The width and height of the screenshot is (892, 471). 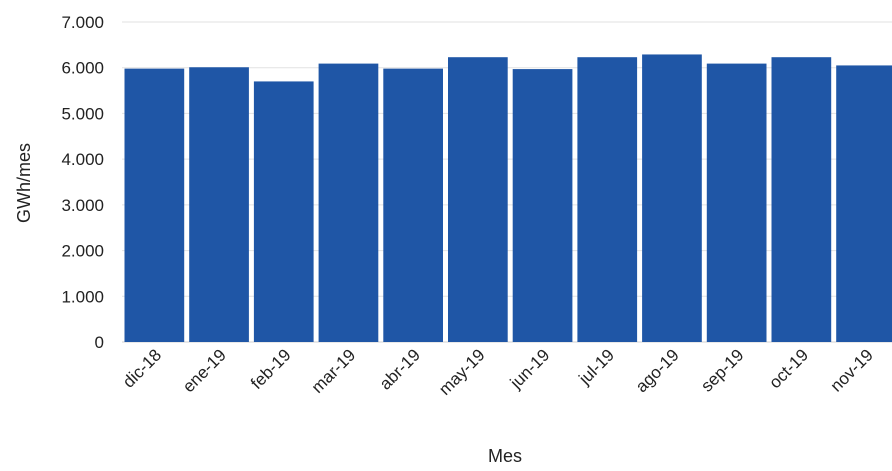 What do you see at coordinates (462, 372) in the screenshot?
I see `x-tick-label: may-19` at bounding box center [462, 372].